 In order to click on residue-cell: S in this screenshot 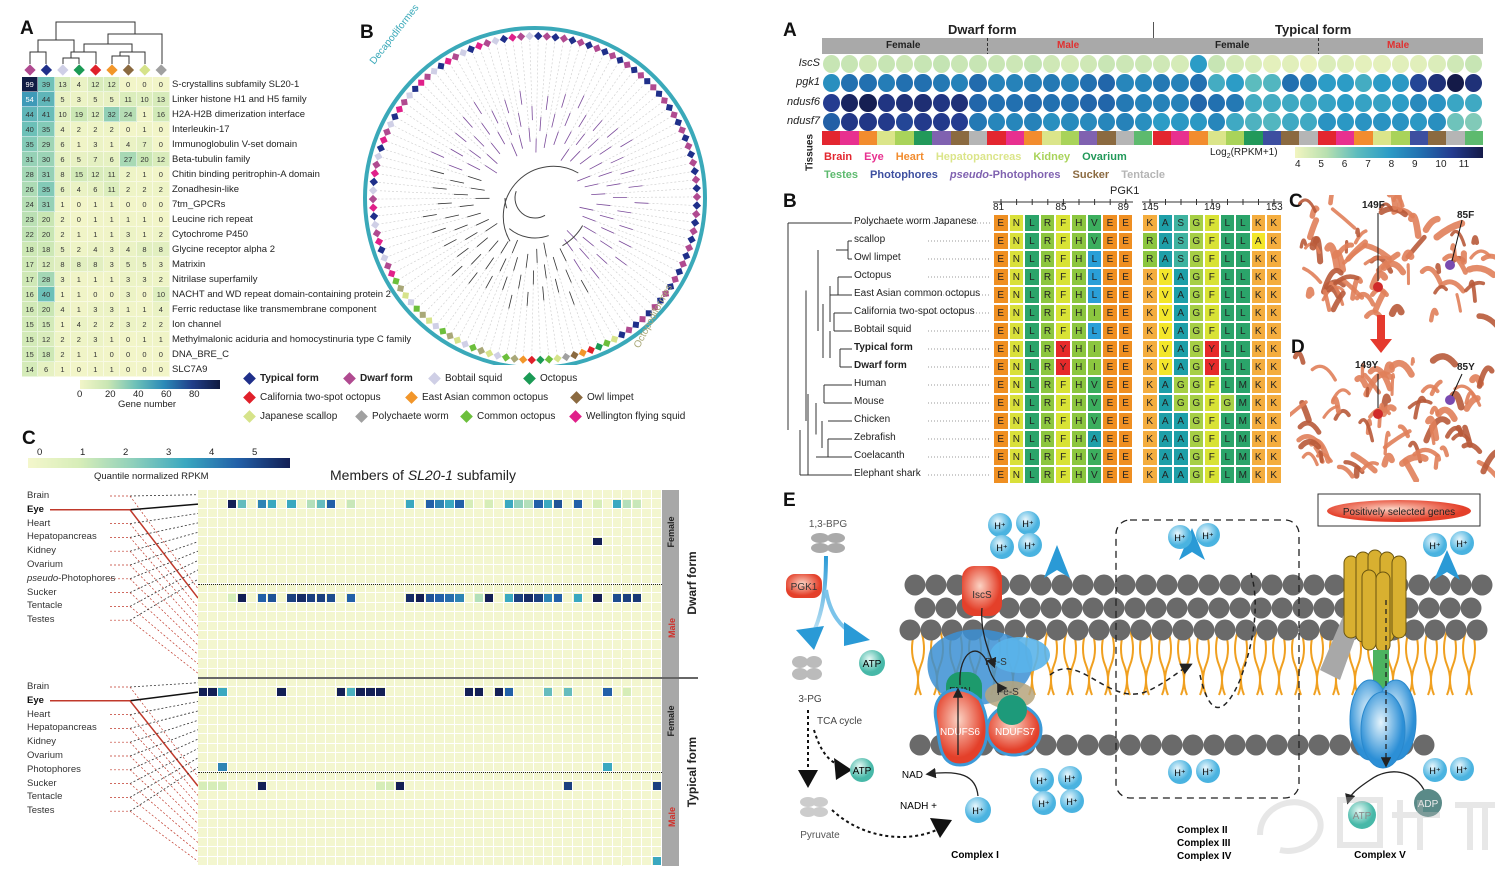, I will do `click(1181, 223)`.